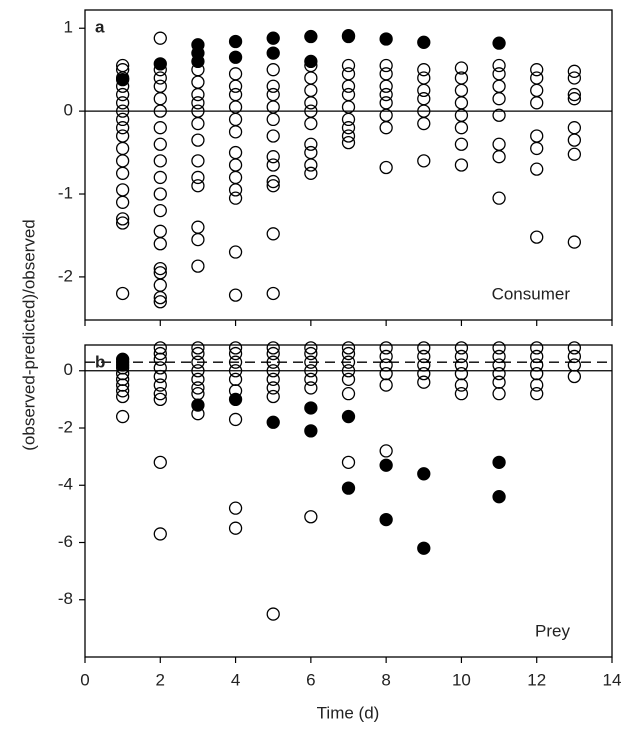 The width and height of the screenshot is (628, 730). Describe the element at coordinates (385, 679) in the screenshot. I see `x-tick-label: 8` at that location.